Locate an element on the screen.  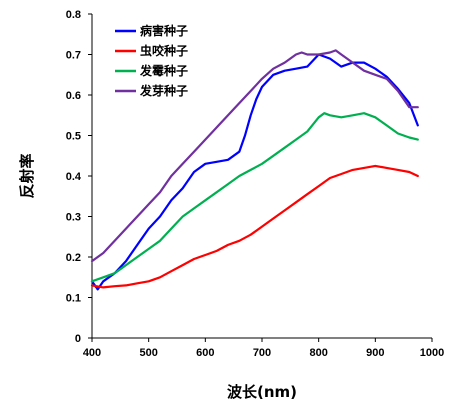
x-axis-title: 波长(nm) is located at coordinates (262, 392).